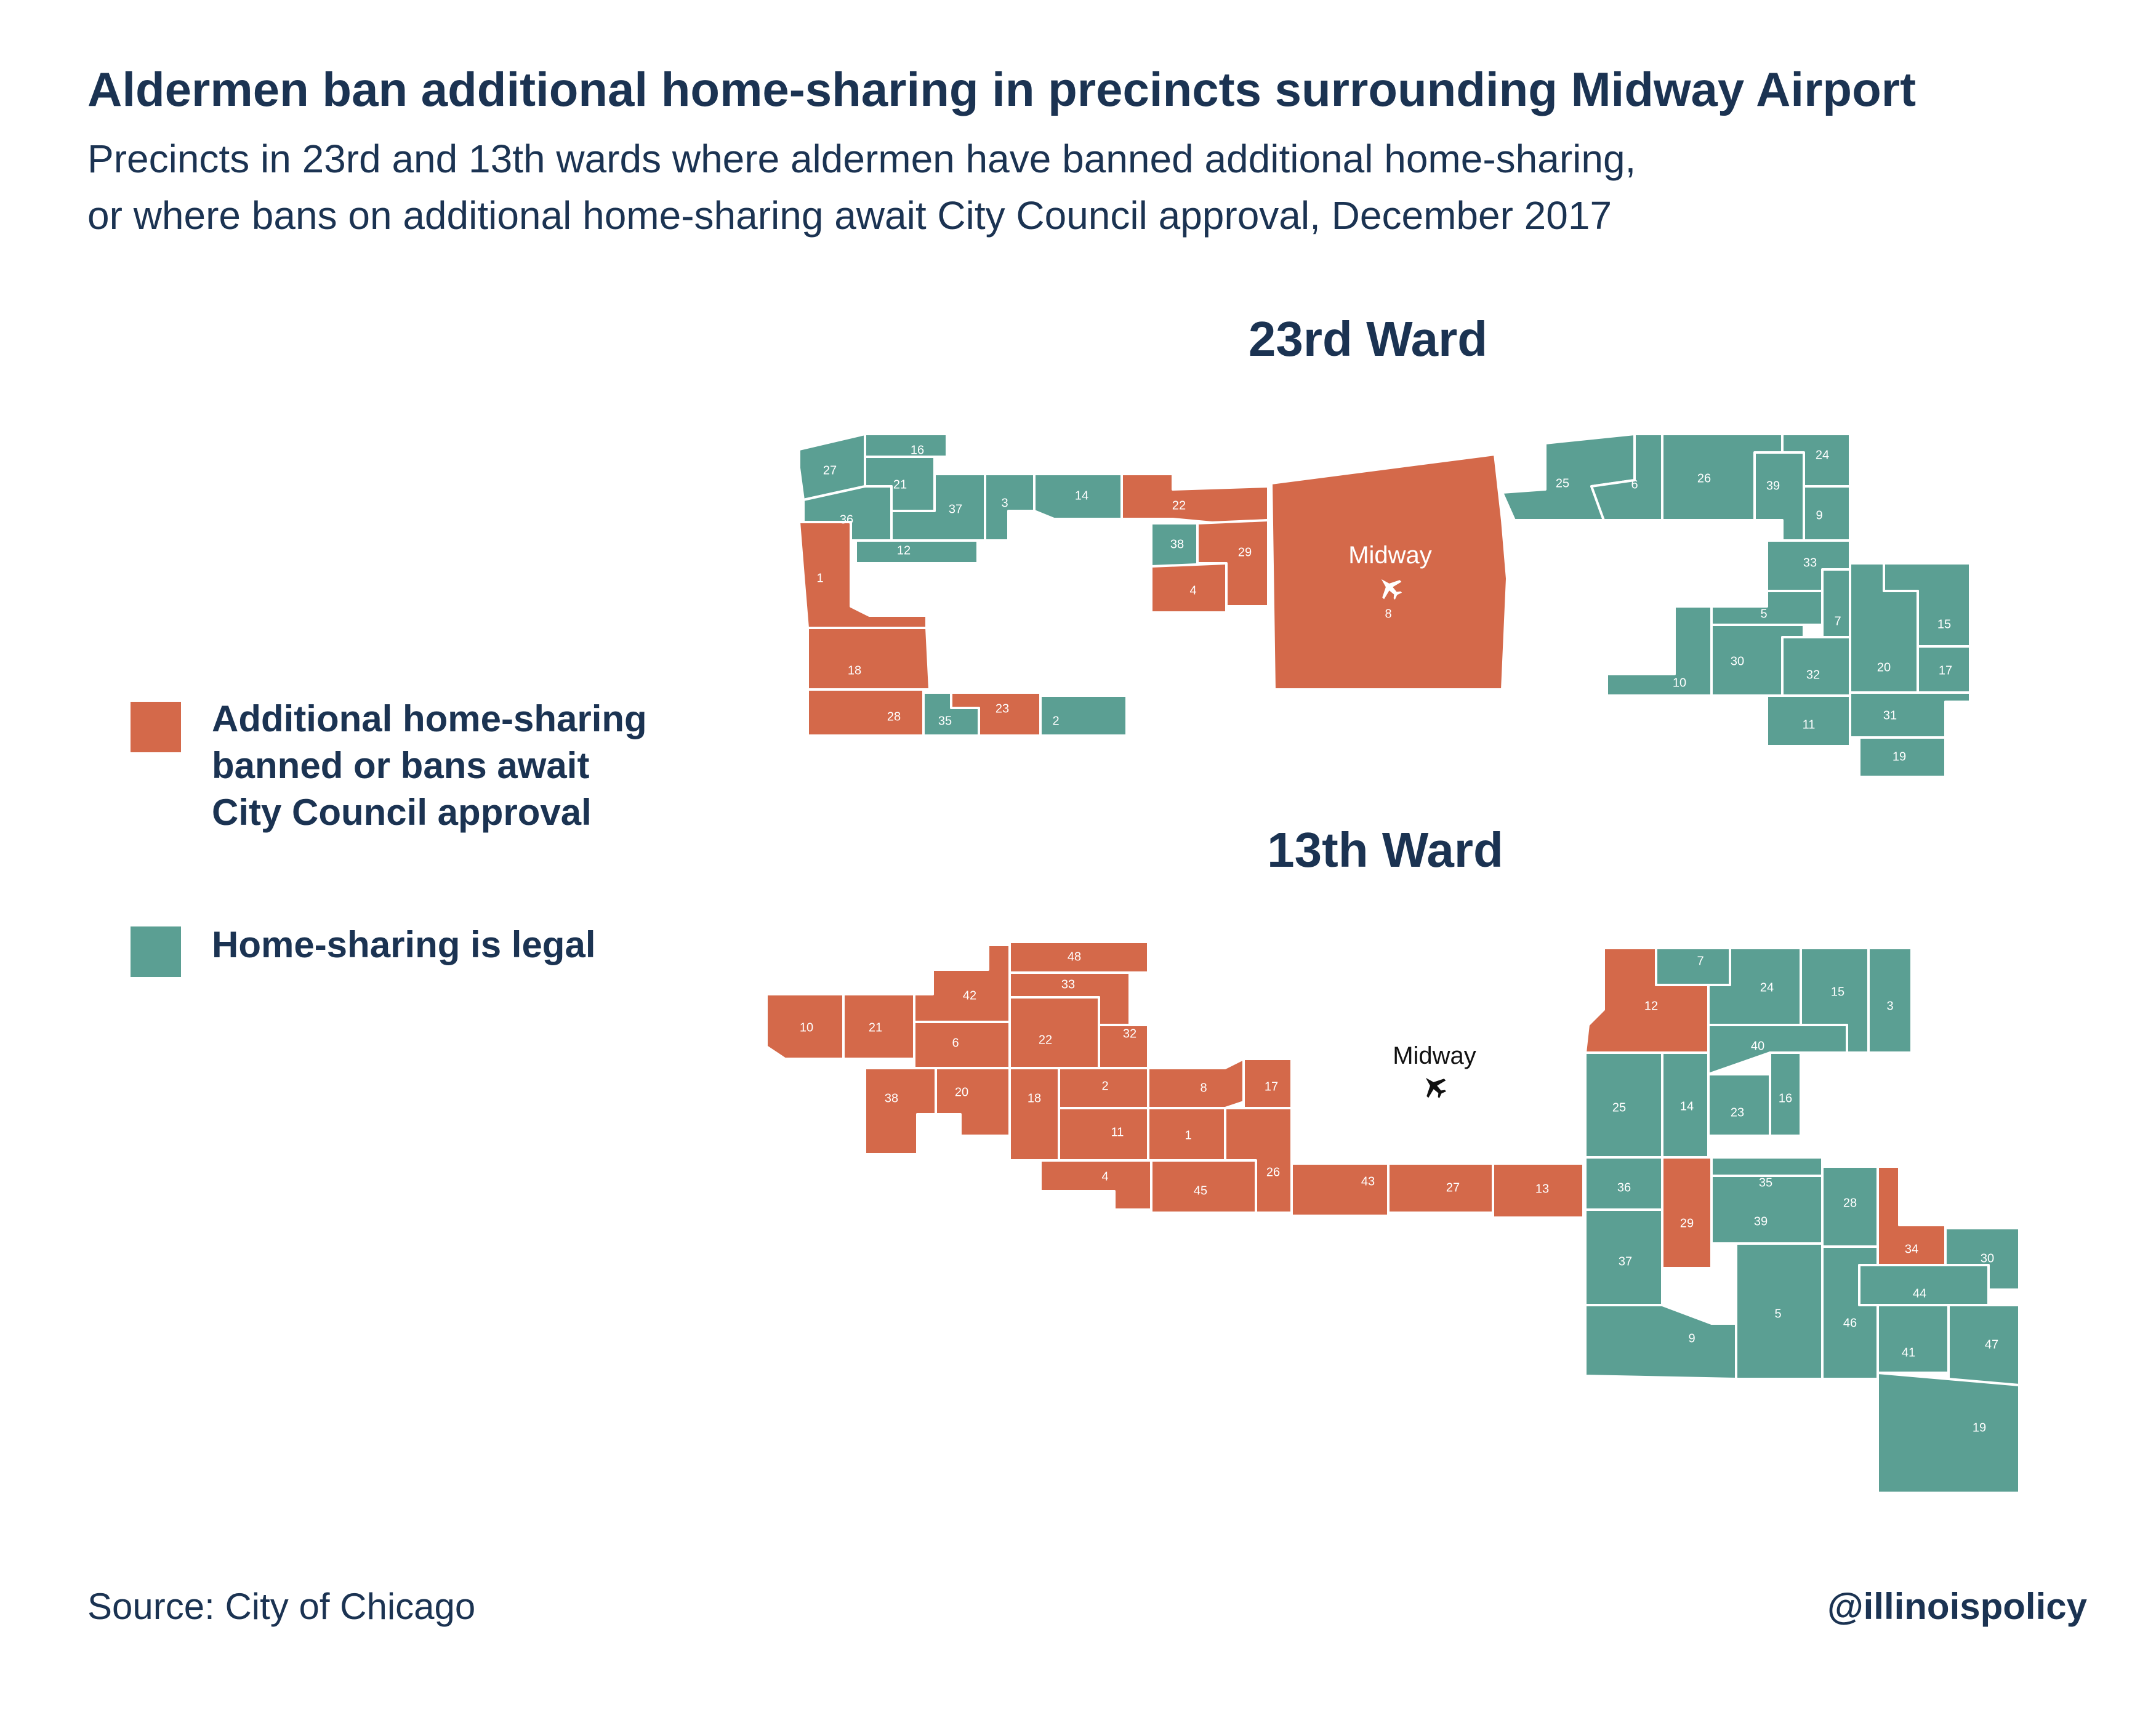  I want to click on ward13-precinct-label-43: 43, so click(1368, 1181).